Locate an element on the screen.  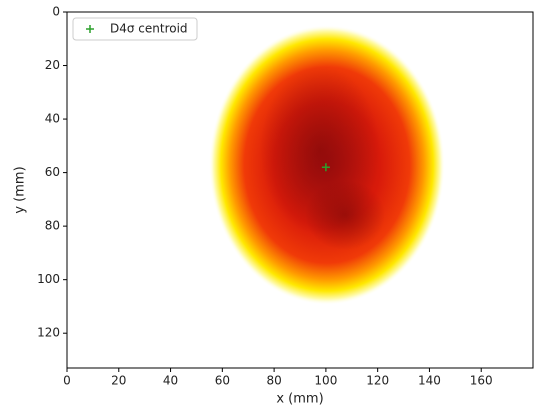
x-tick-label: 100 is located at coordinates (325, 381).